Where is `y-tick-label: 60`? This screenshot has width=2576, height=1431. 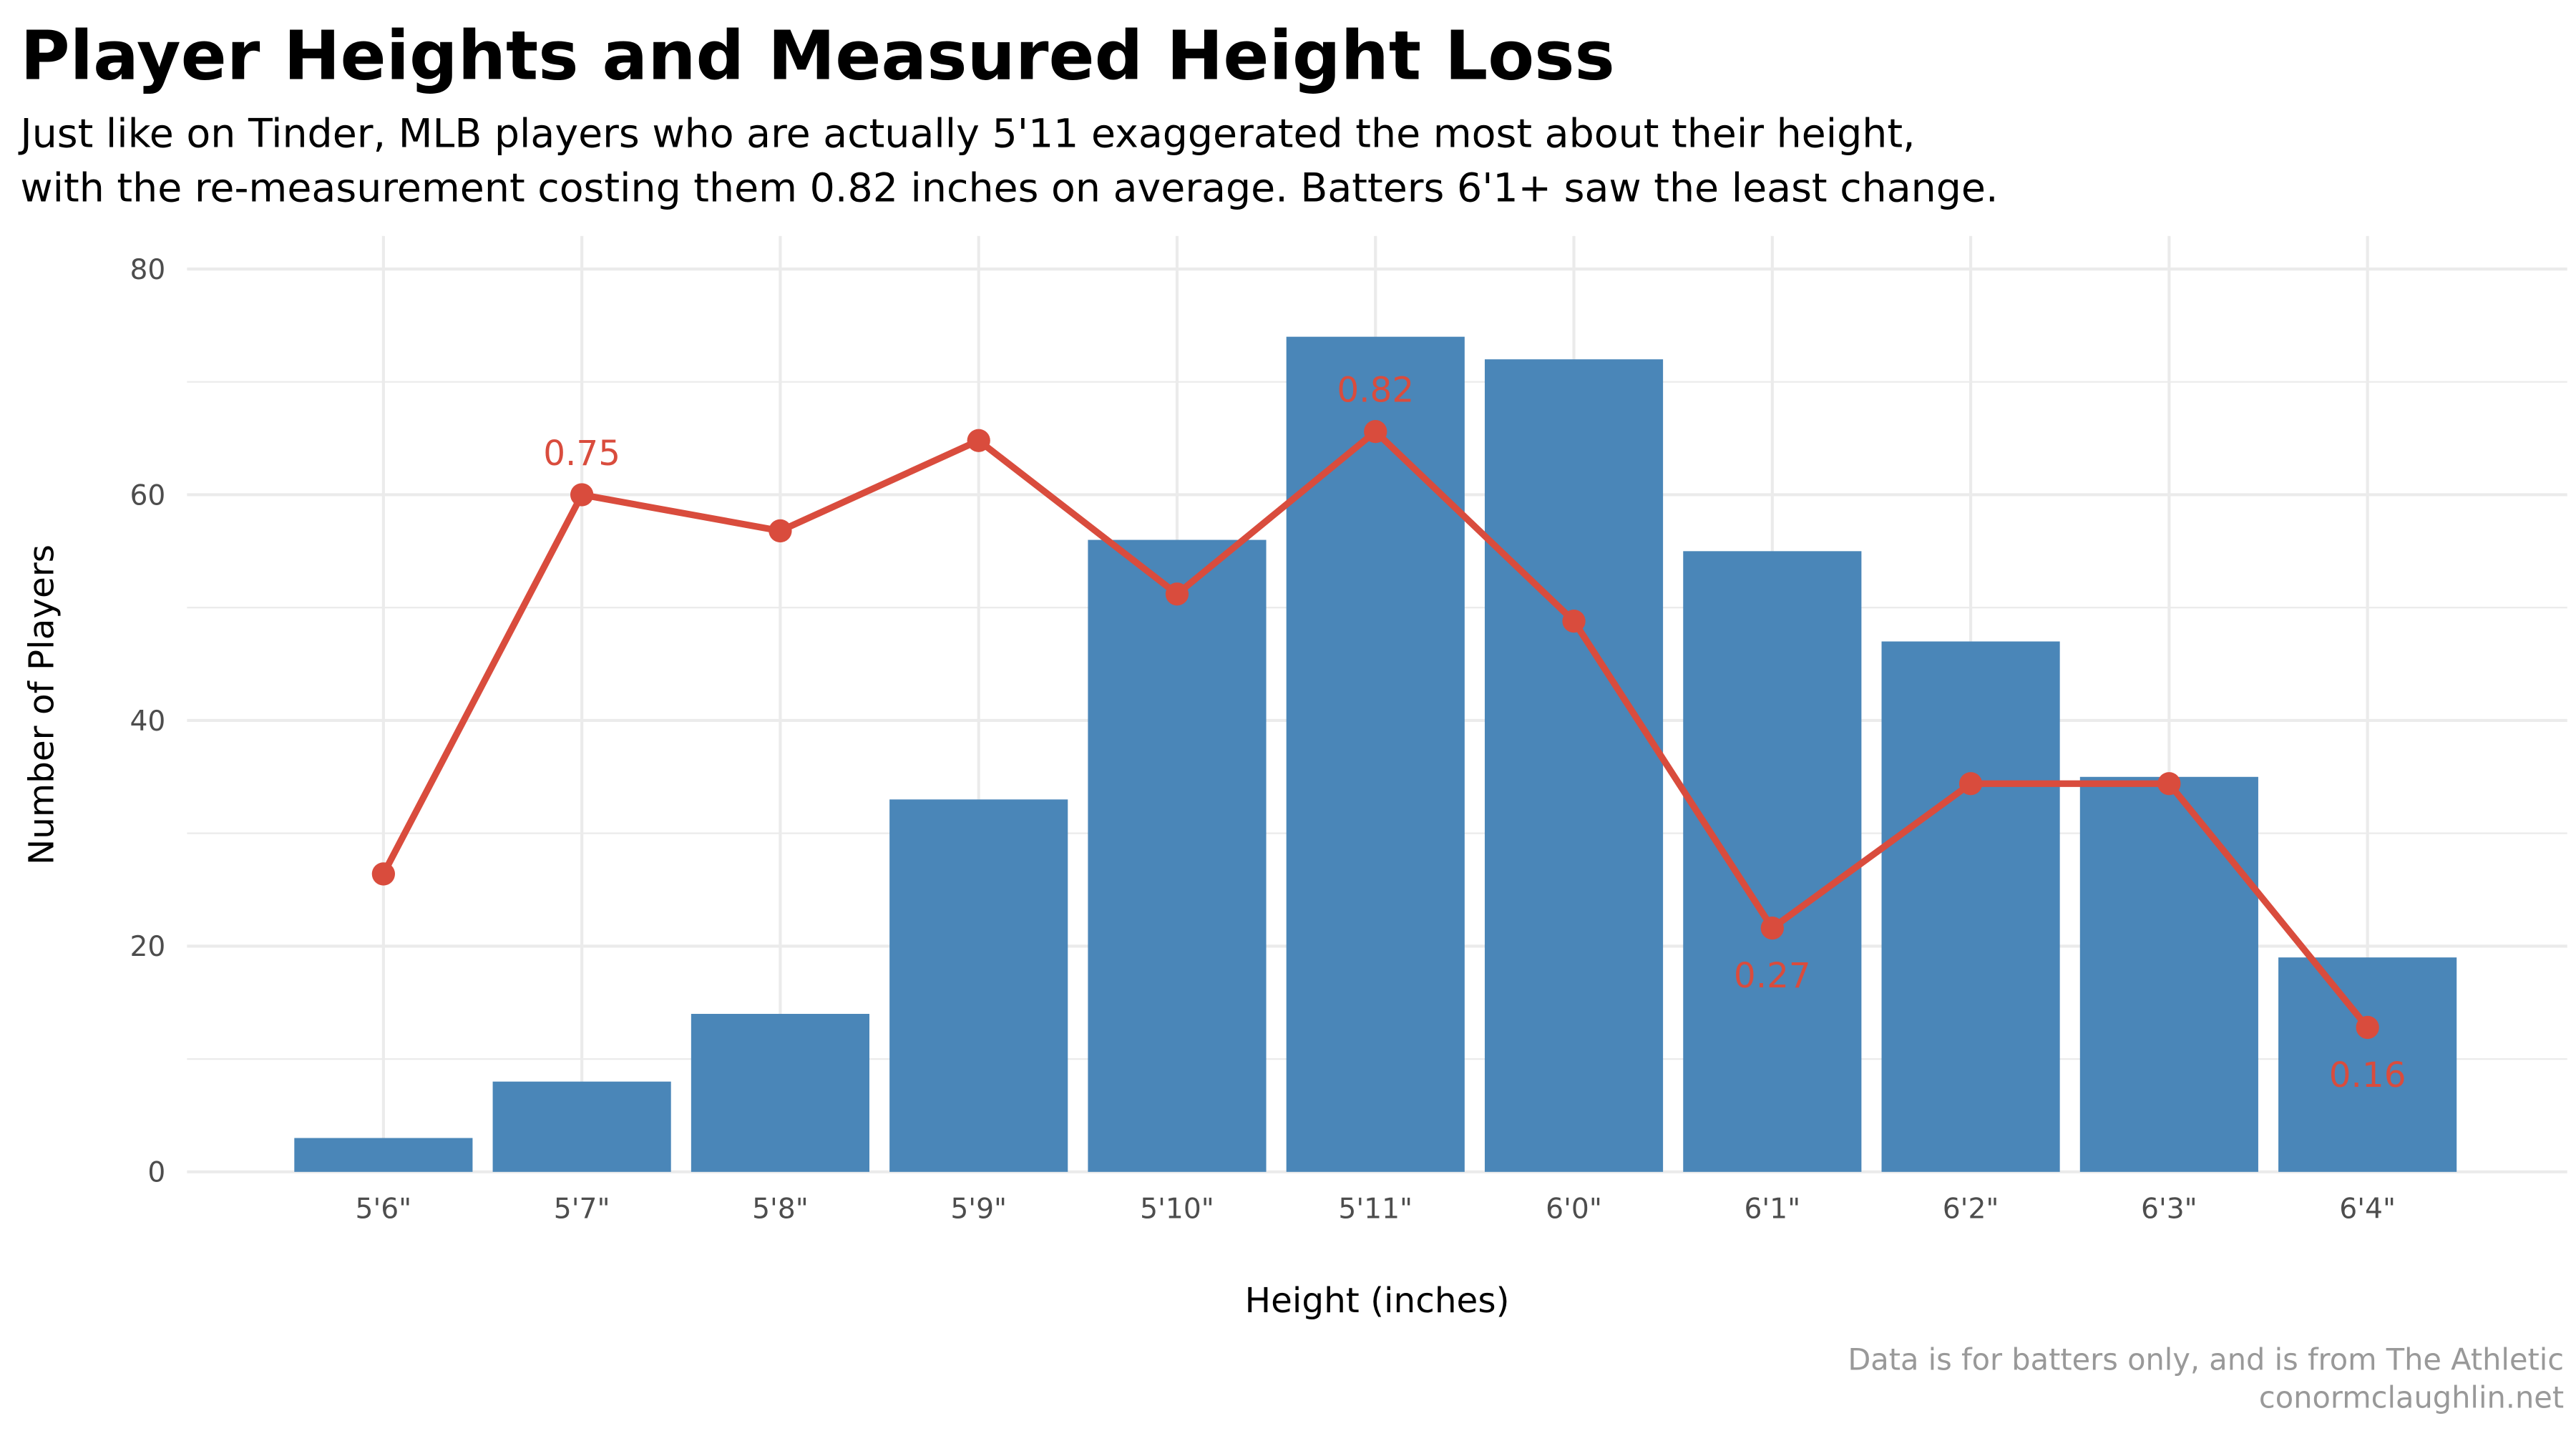 y-tick-label: 60 is located at coordinates (147, 495).